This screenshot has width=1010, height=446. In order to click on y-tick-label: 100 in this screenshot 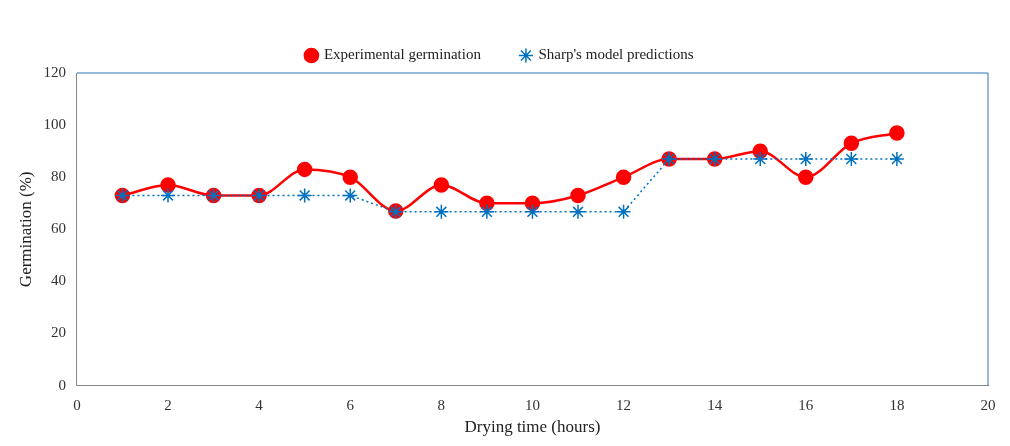, I will do `click(54, 124)`.